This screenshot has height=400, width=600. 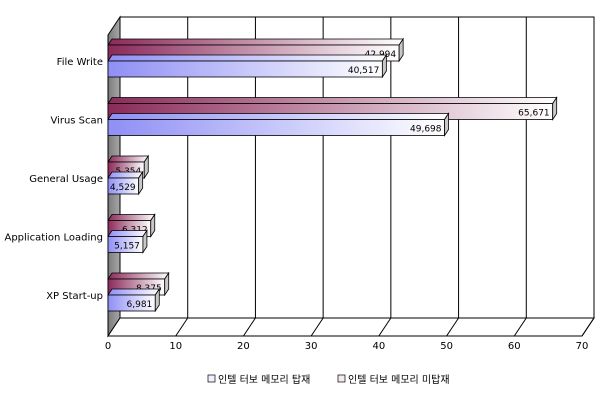 I want to click on category-label: Application Loading, so click(x=53, y=238).